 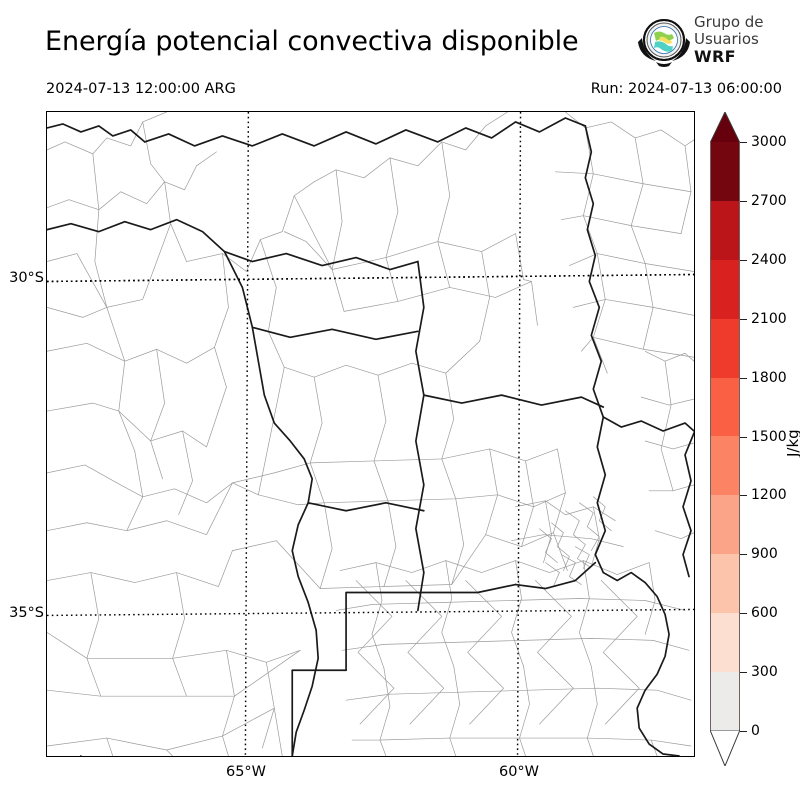 What do you see at coordinates (764, 672) in the screenshot?
I see `colorbar-tick-label: 300` at bounding box center [764, 672].